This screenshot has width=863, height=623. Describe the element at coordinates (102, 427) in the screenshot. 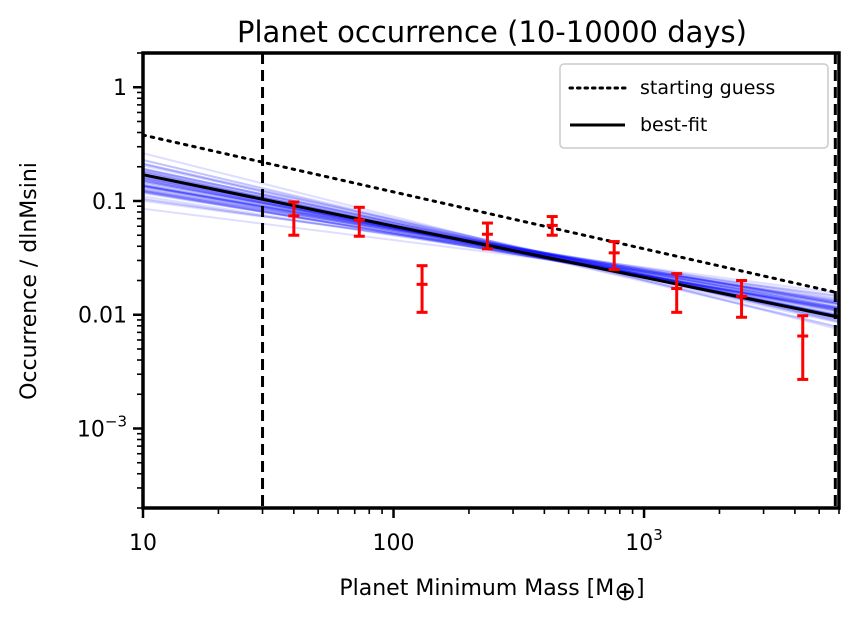

I see `y-tick-label-3: 10−3` at that location.